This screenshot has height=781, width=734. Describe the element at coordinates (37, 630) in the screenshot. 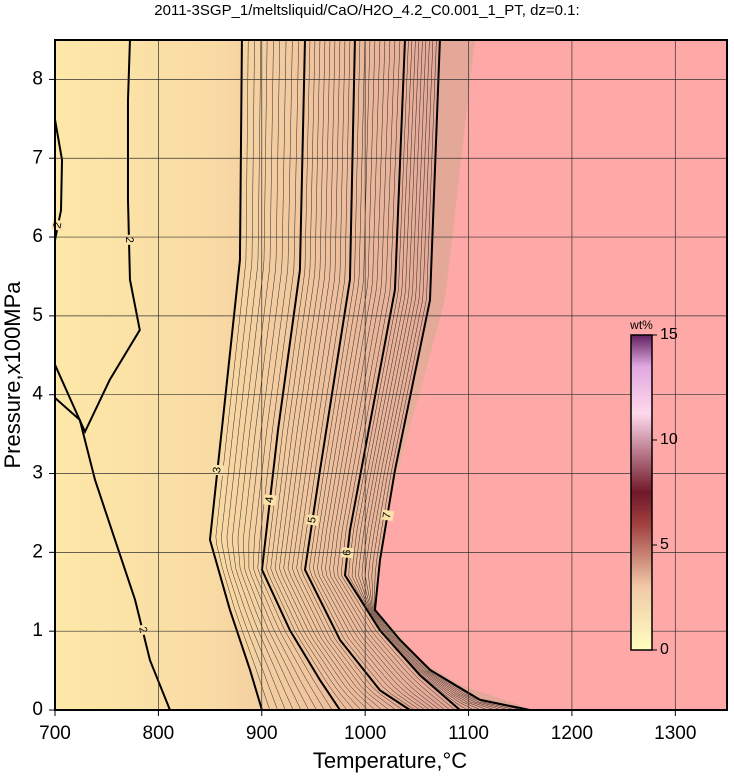

I see `y-tick-label: 1` at that location.